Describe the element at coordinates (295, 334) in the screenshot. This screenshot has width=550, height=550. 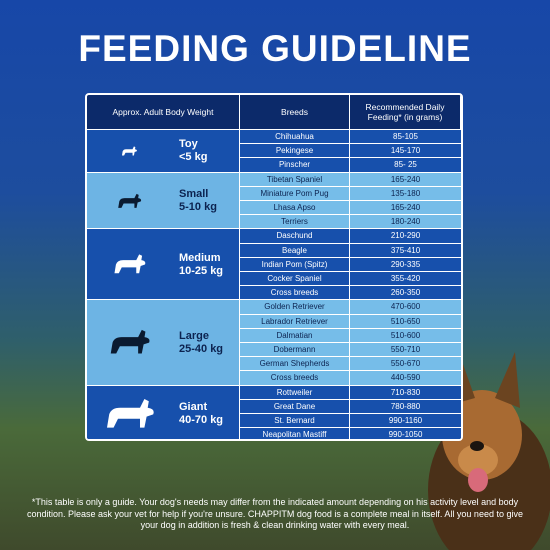
I see `breed-name: Dalmatian` at that location.